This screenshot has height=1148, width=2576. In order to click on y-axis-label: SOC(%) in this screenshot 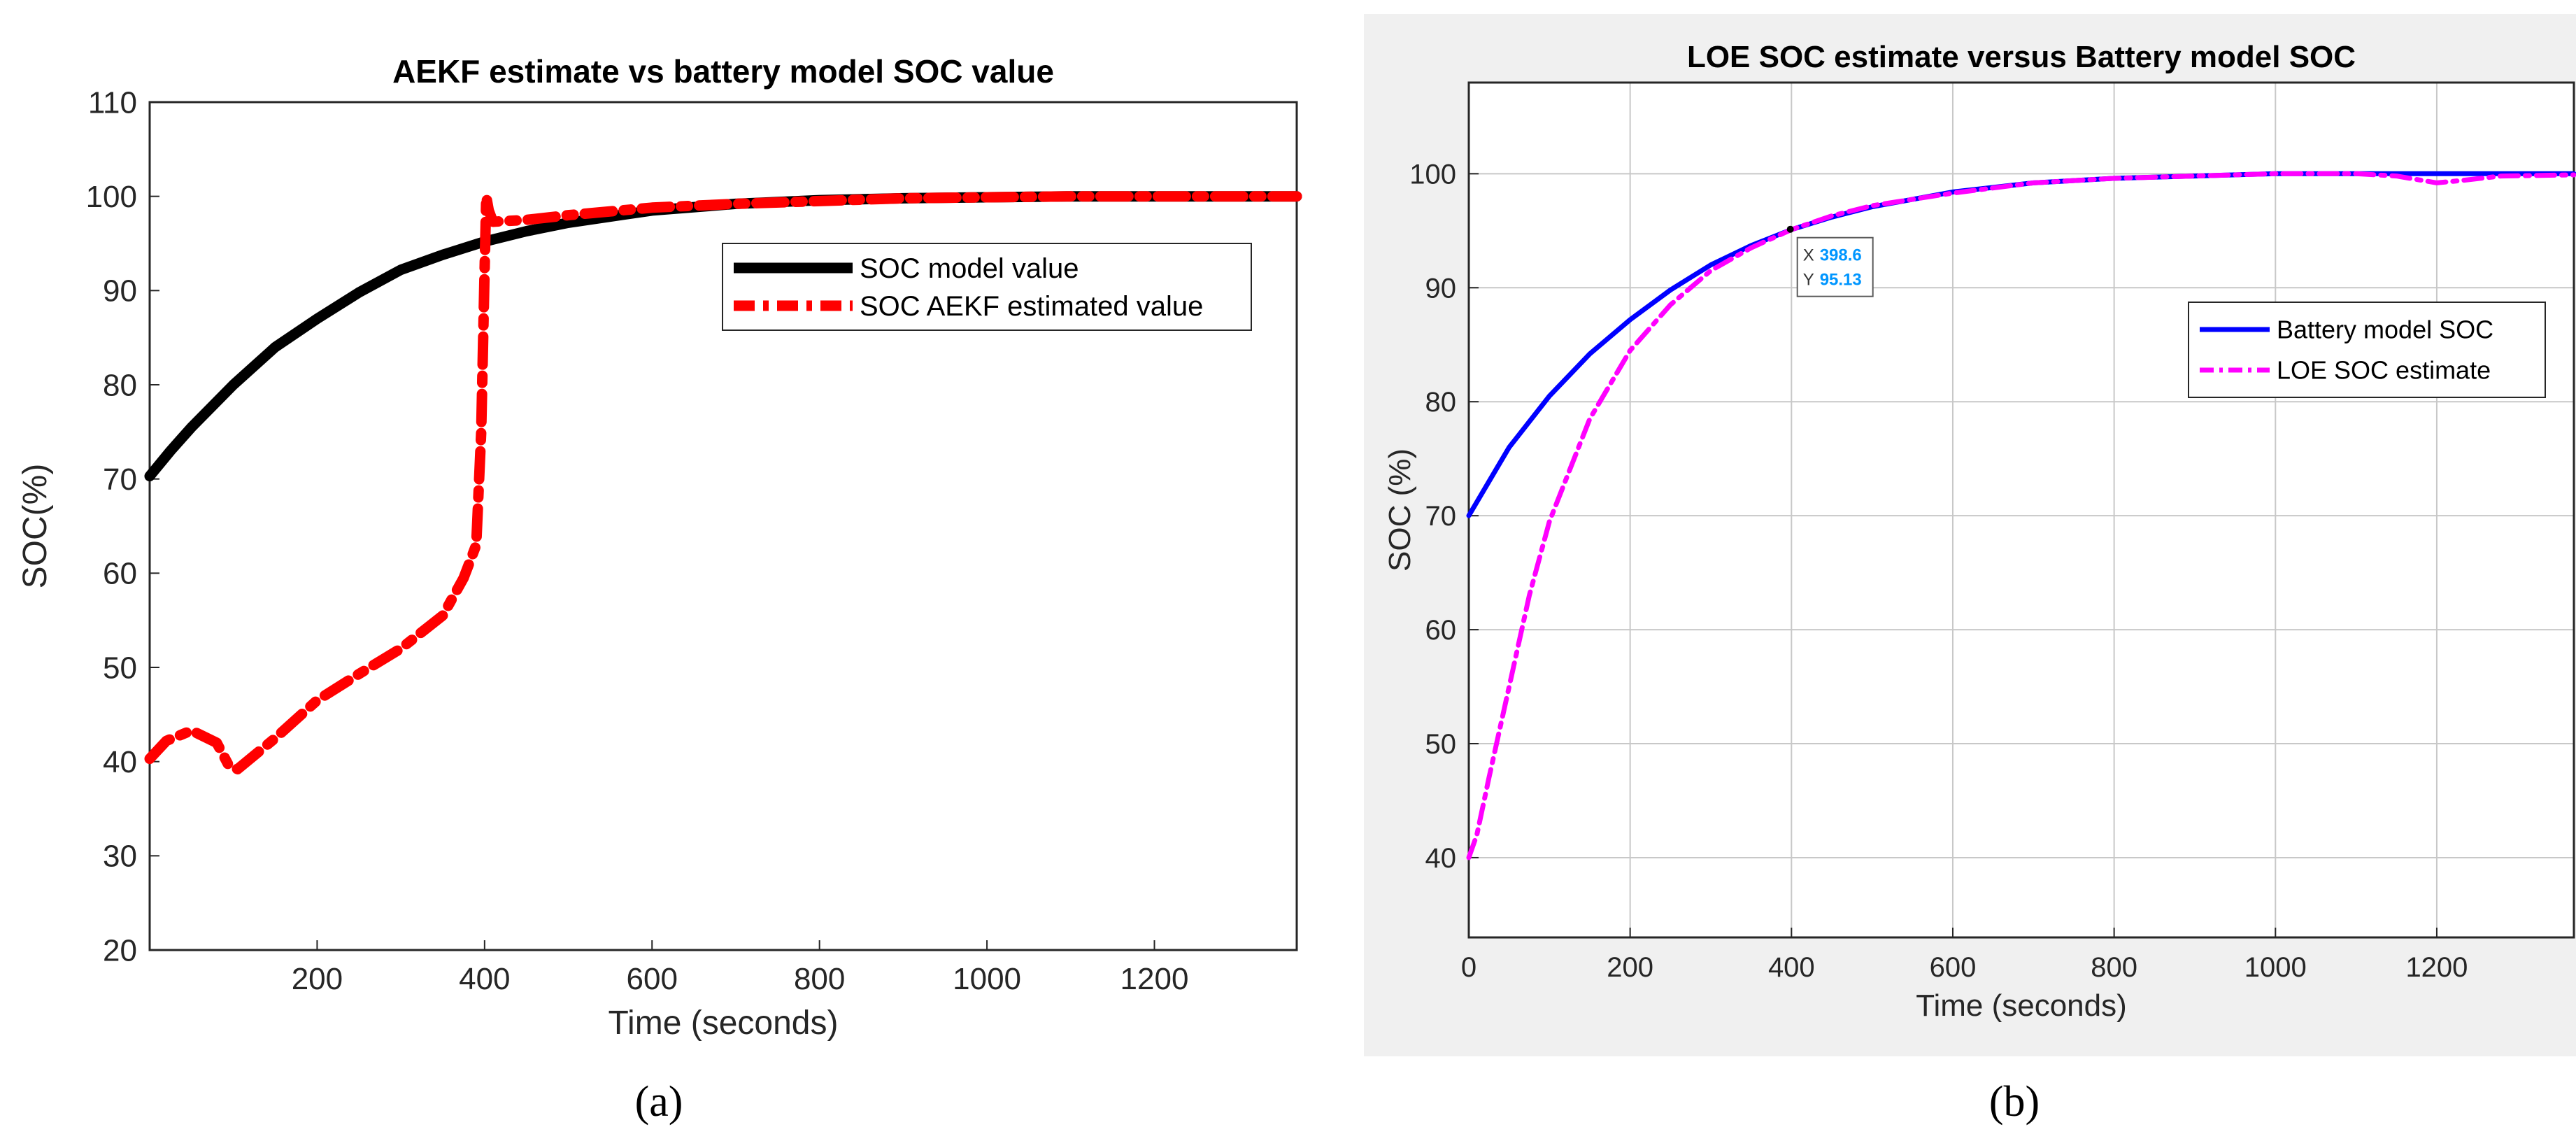, I will do `click(35, 526)`.